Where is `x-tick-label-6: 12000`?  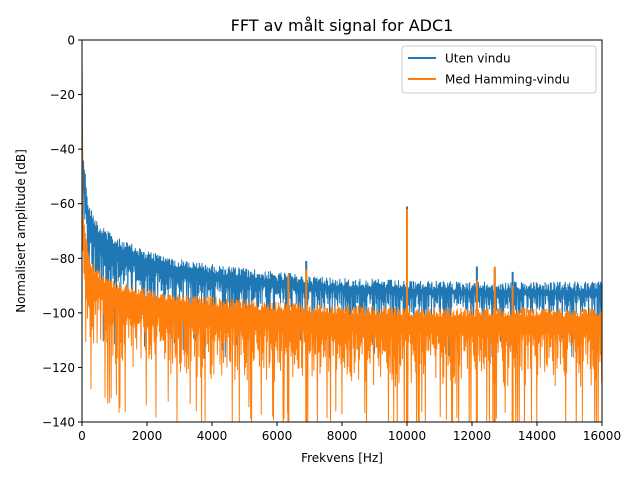 x-tick-label-6: 12000 is located at coordinates (472, 436).